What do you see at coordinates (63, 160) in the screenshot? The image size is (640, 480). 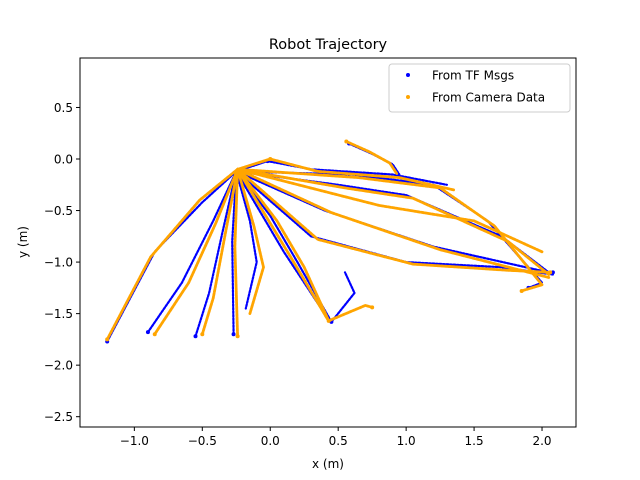 I see `y-tick-label: 0.0` at bounding box center [63, 160].